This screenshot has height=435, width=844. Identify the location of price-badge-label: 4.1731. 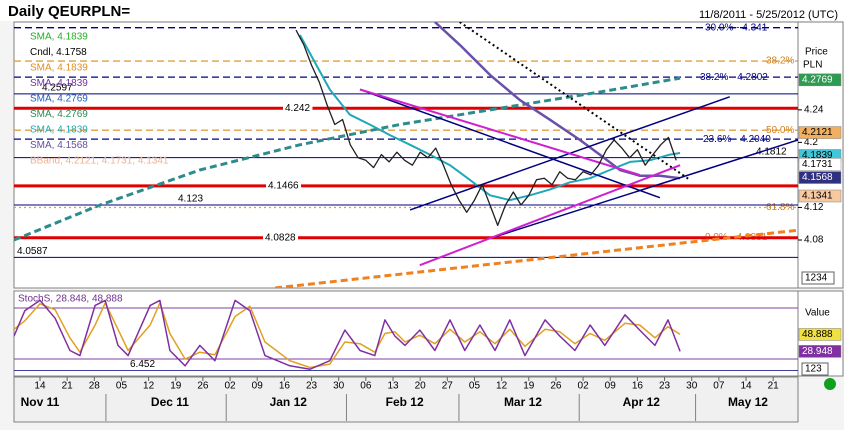
(817, 164).